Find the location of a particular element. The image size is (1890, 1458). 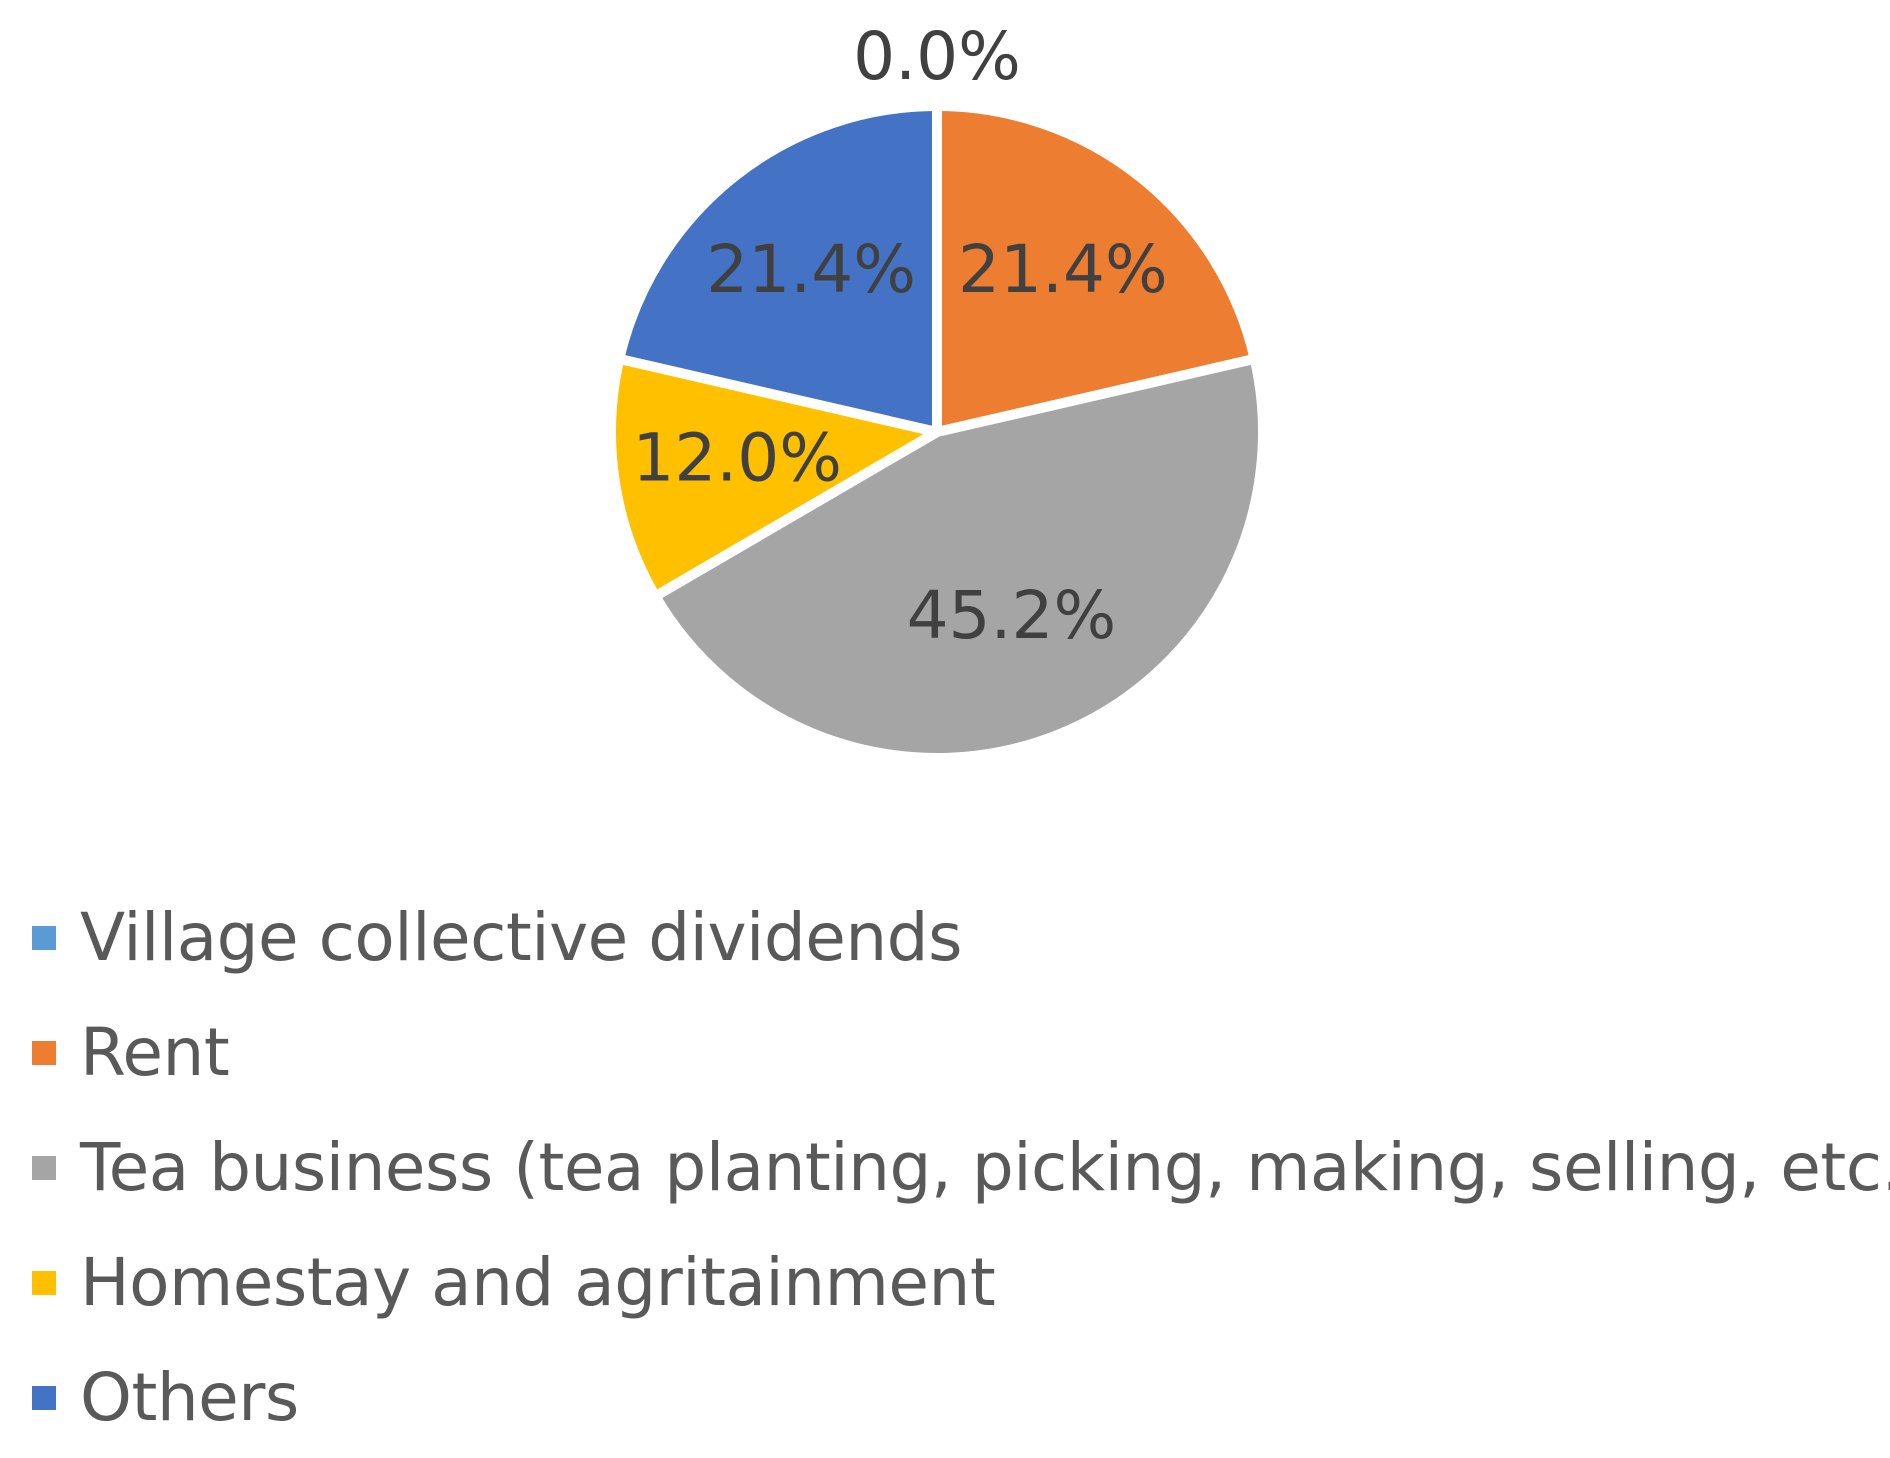

legend-label: Village collective dividends is located at coordinates (521, 937).